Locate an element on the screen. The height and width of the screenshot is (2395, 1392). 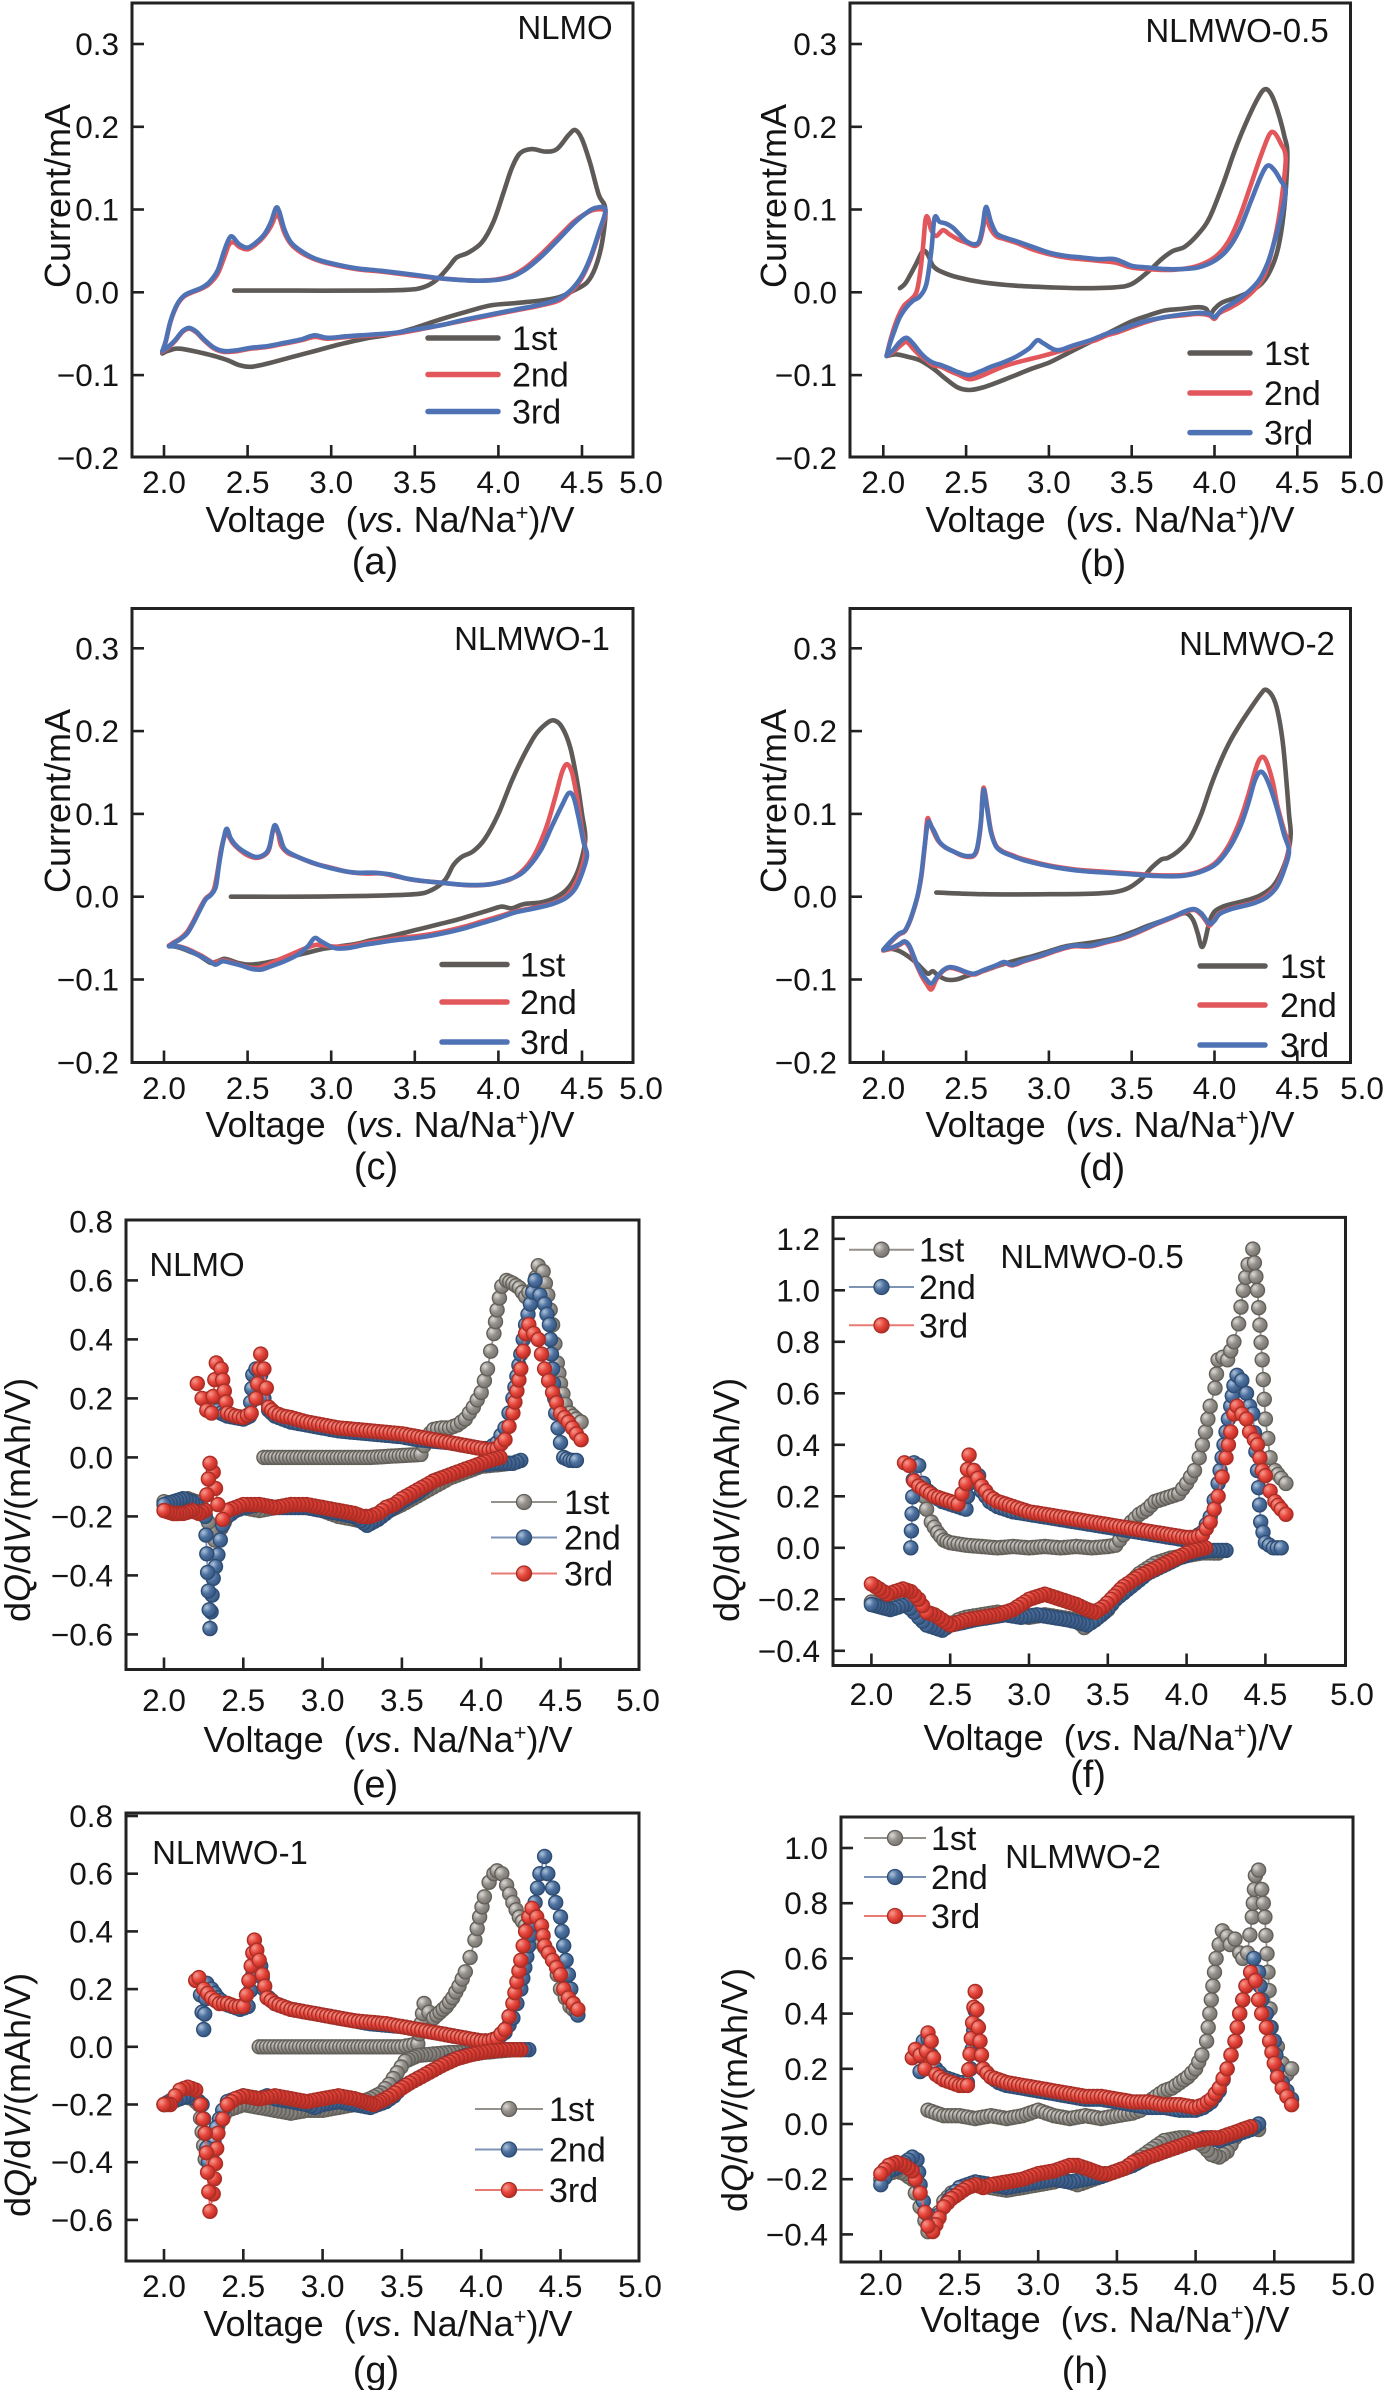
svg-text: −0.6 is located at coordinates (82, 1634).